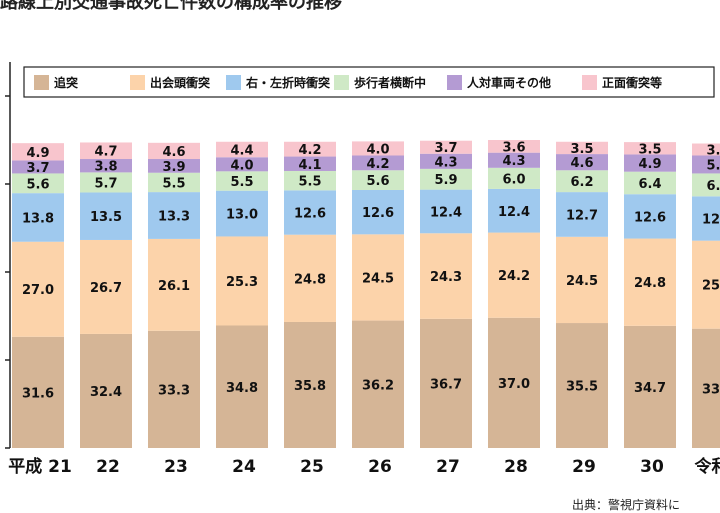  What do you see at coordinates (241, 151) in the screenshot?
I see `data-label: 4.4` at bounding box center [241, 151].